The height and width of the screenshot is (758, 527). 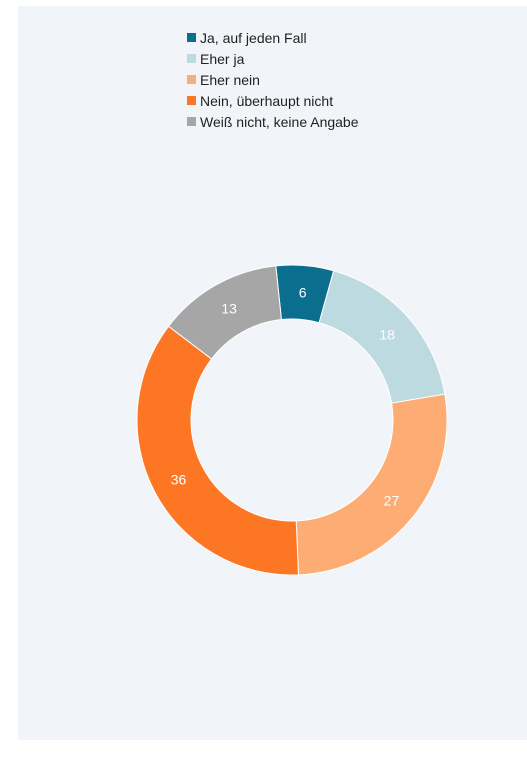 I want to click on donut-labels: 6 18 27 36 13, so click(x=285, y=396).